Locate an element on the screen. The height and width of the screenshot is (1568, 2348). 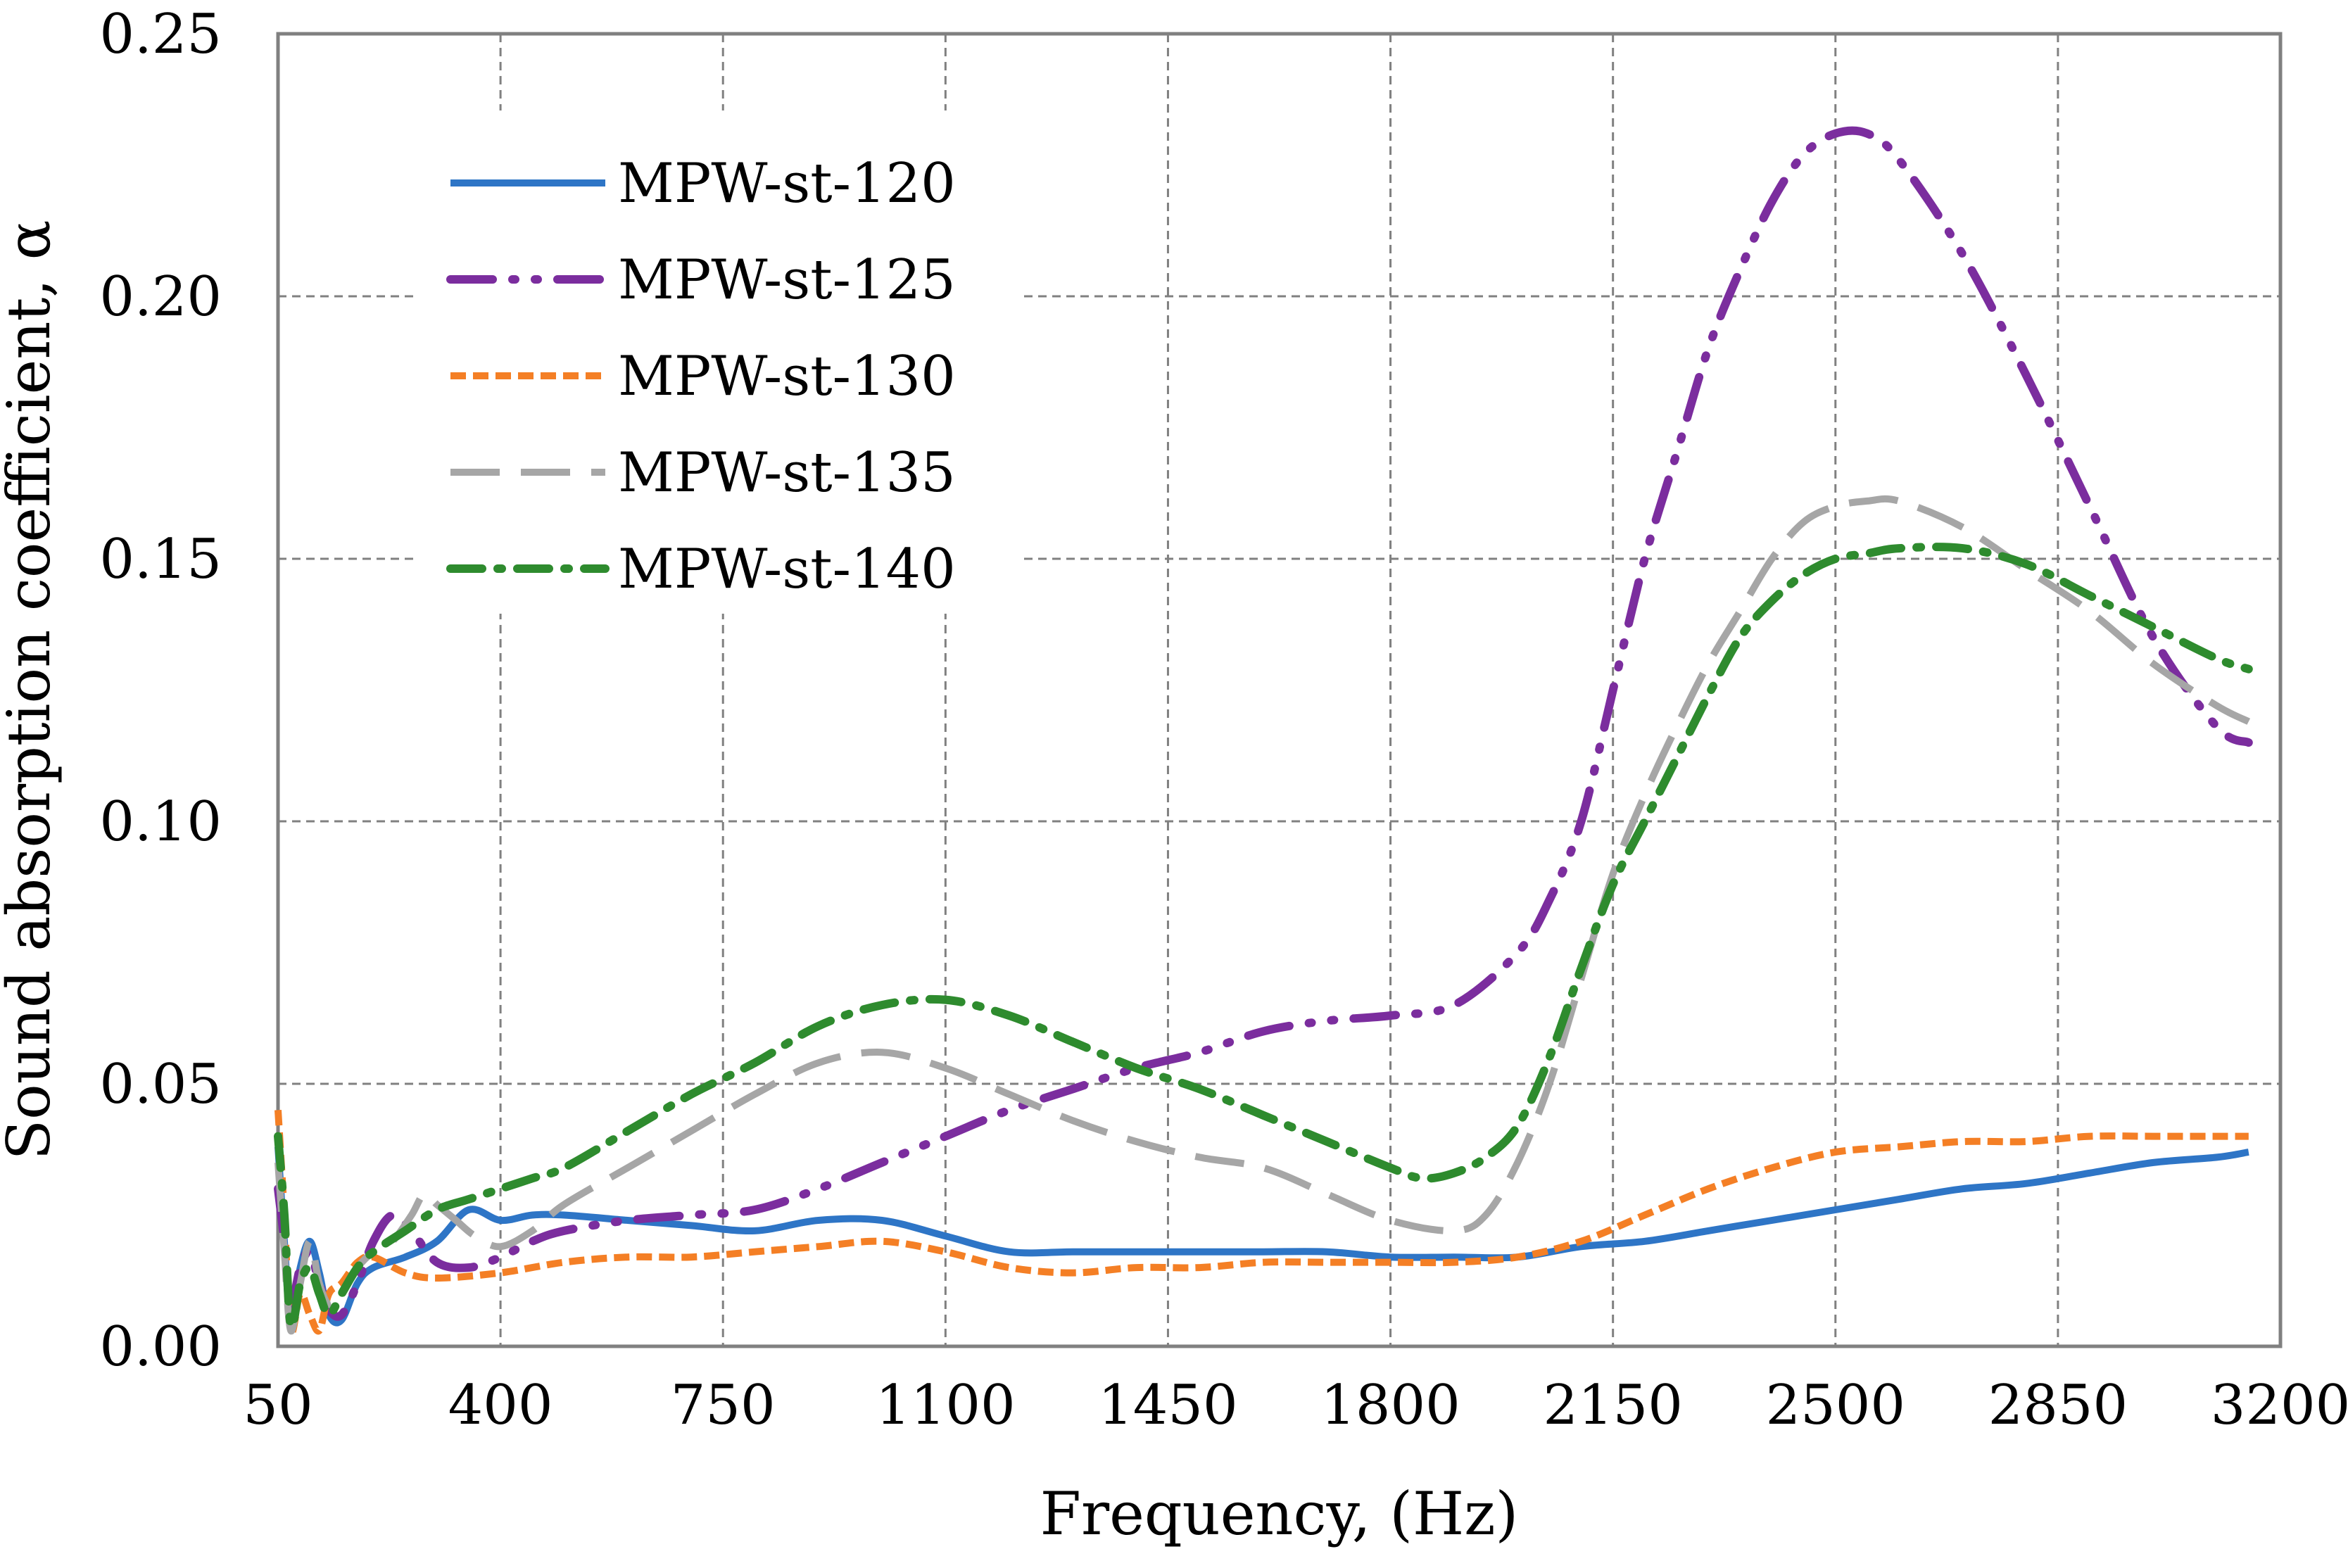
y-tick-label: 0.05 is located at coordinates (160, 1084).